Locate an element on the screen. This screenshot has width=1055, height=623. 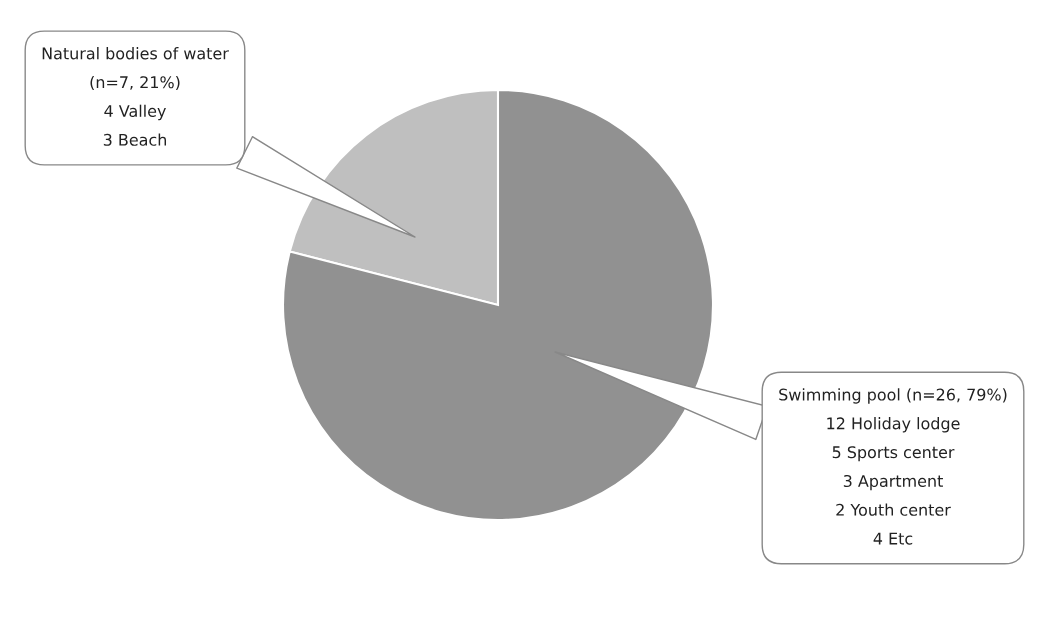
slice-label: Swimming pool (n=26, 79%) 12 Holiday lodge 5 Sports center 3 Apartment 2 Youth center 4 Etc is located at coordinates (893, 466).